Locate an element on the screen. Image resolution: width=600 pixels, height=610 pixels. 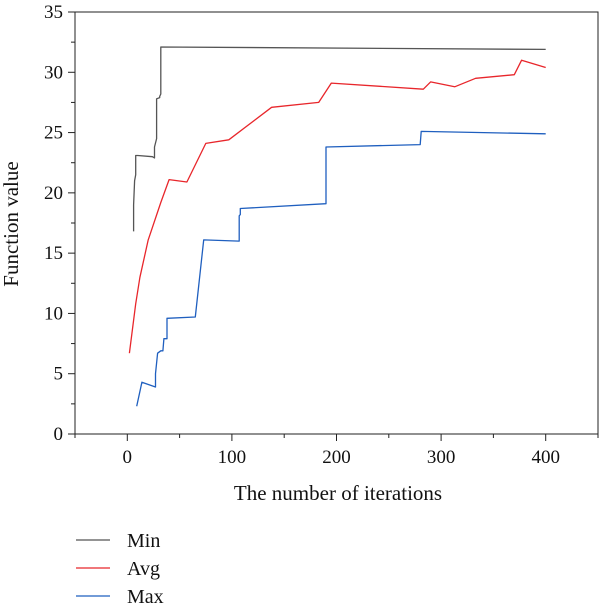
y-tick-label: 10 is located at coordinates (53, 313).